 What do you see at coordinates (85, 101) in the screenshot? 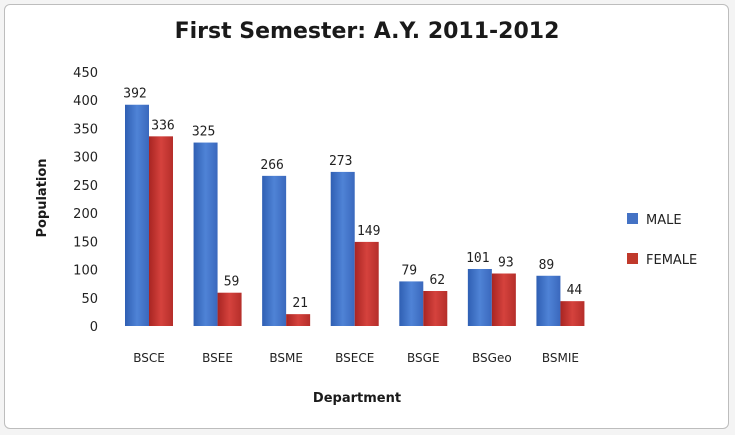
I see `y-tick-label: 400` at bounding box center [85, 101].